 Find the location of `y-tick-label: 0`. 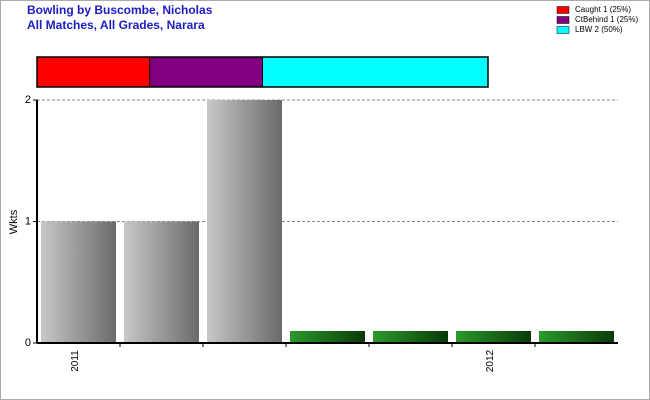

y-tick-label: 0 is located at coordinates (28, 343).